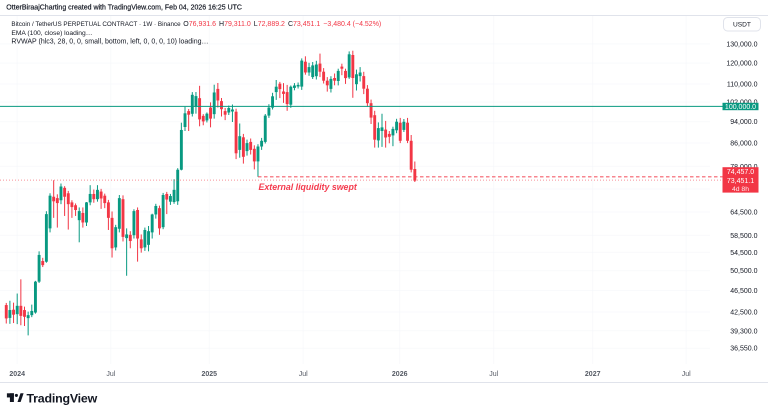  Describe the element at coordinates (743, 291) in the screenshot. I see `svg-text: 46,500.0` at that location.